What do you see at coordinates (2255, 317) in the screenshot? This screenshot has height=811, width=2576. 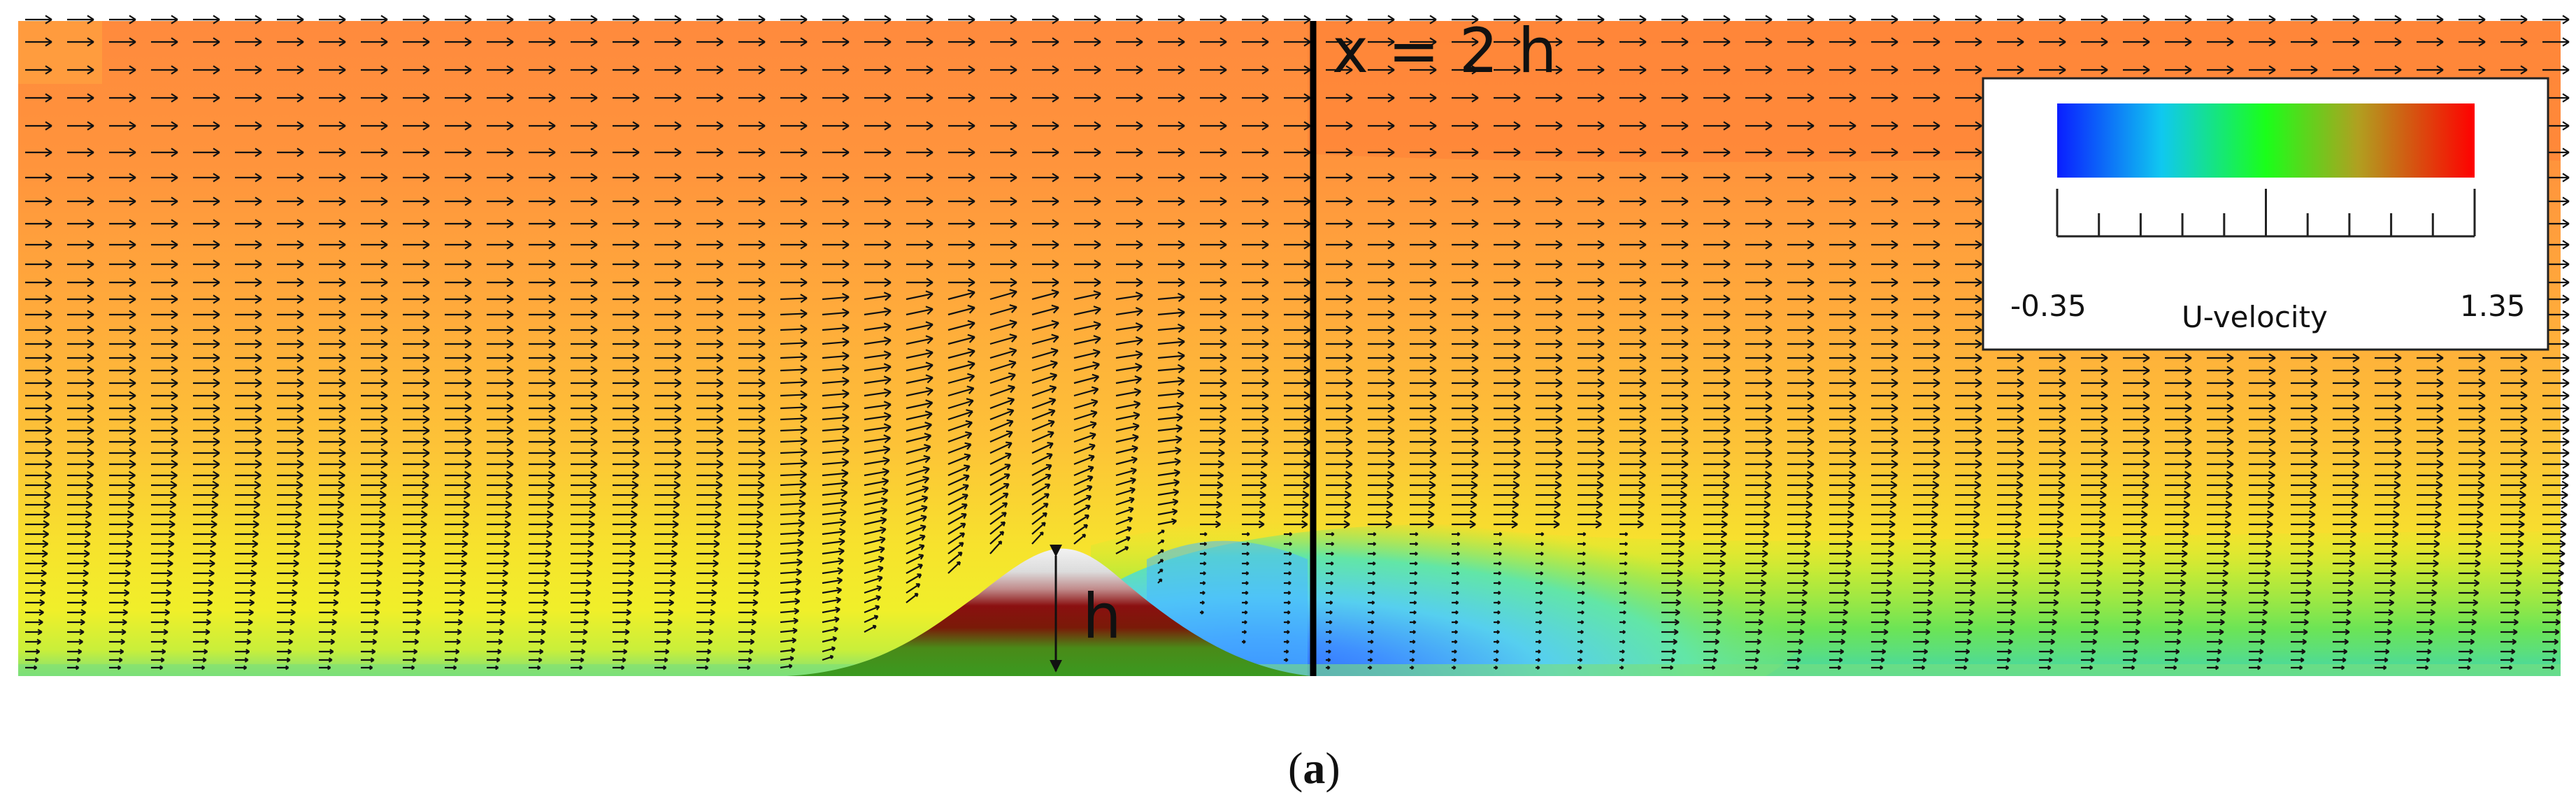 I see `colorbar-title: U-velocity` at bounding box center [2255, 317].